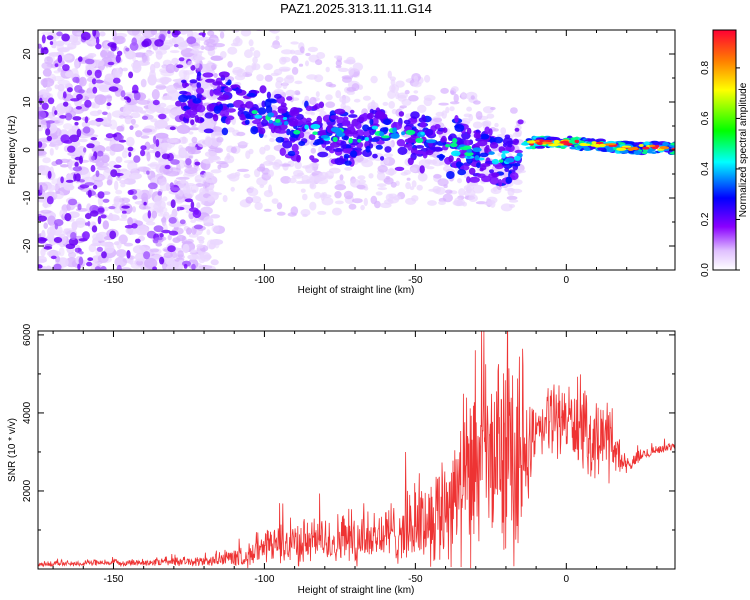 This screenshot has height=600, width=750. Describe the element at coordinates (705, 219) in the screenshot. I see `colorbar-tick-label: 0.2` at that location.